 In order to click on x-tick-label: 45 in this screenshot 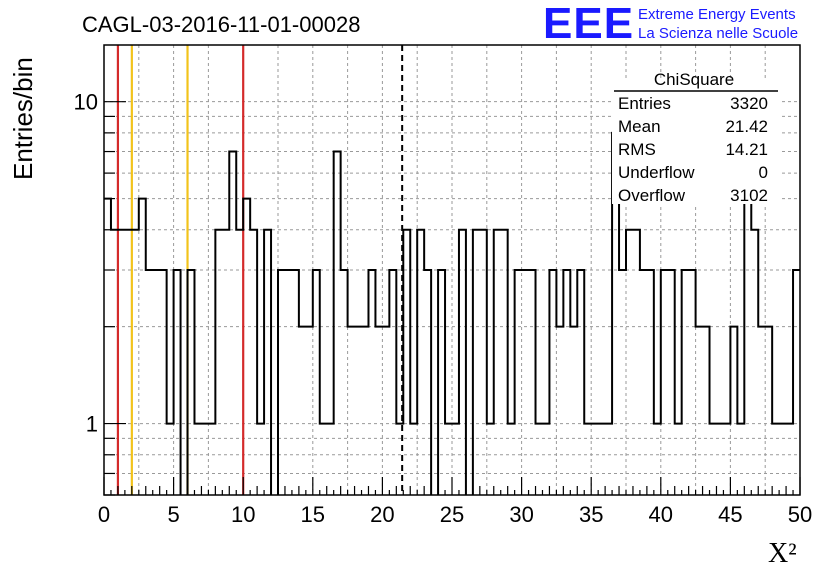, I will do `click(730, 514)`.